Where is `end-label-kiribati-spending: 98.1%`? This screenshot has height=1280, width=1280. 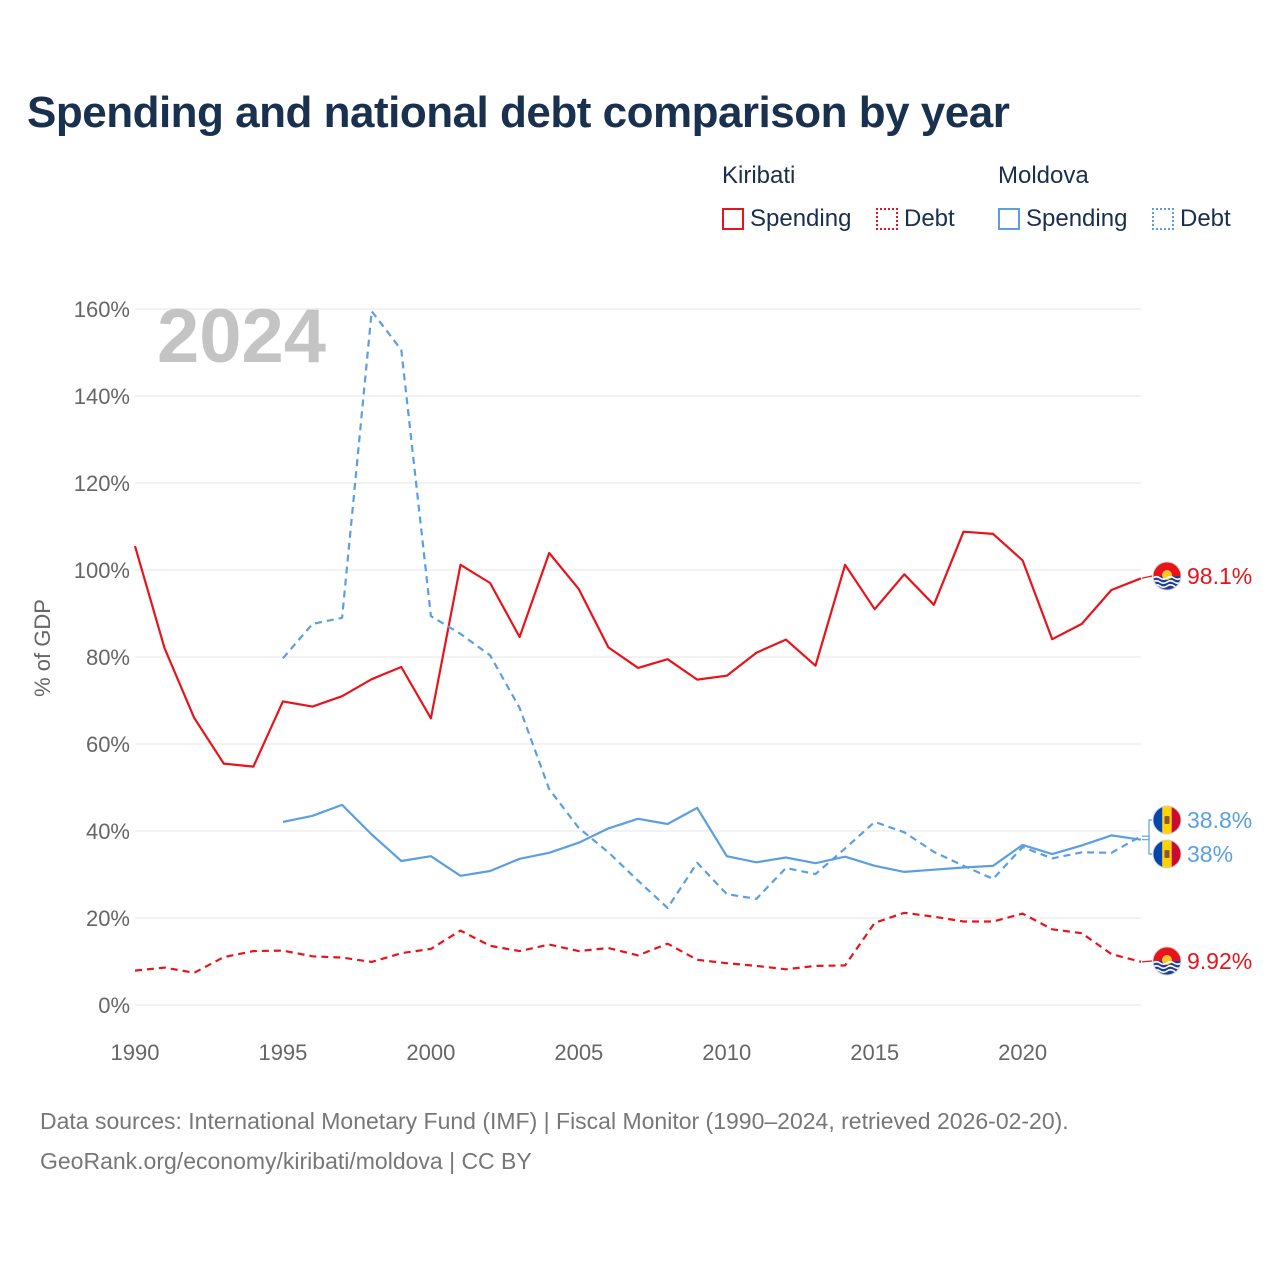
end-label-kiribati-spending: 98.1% is located at coordinates (1196, 576).